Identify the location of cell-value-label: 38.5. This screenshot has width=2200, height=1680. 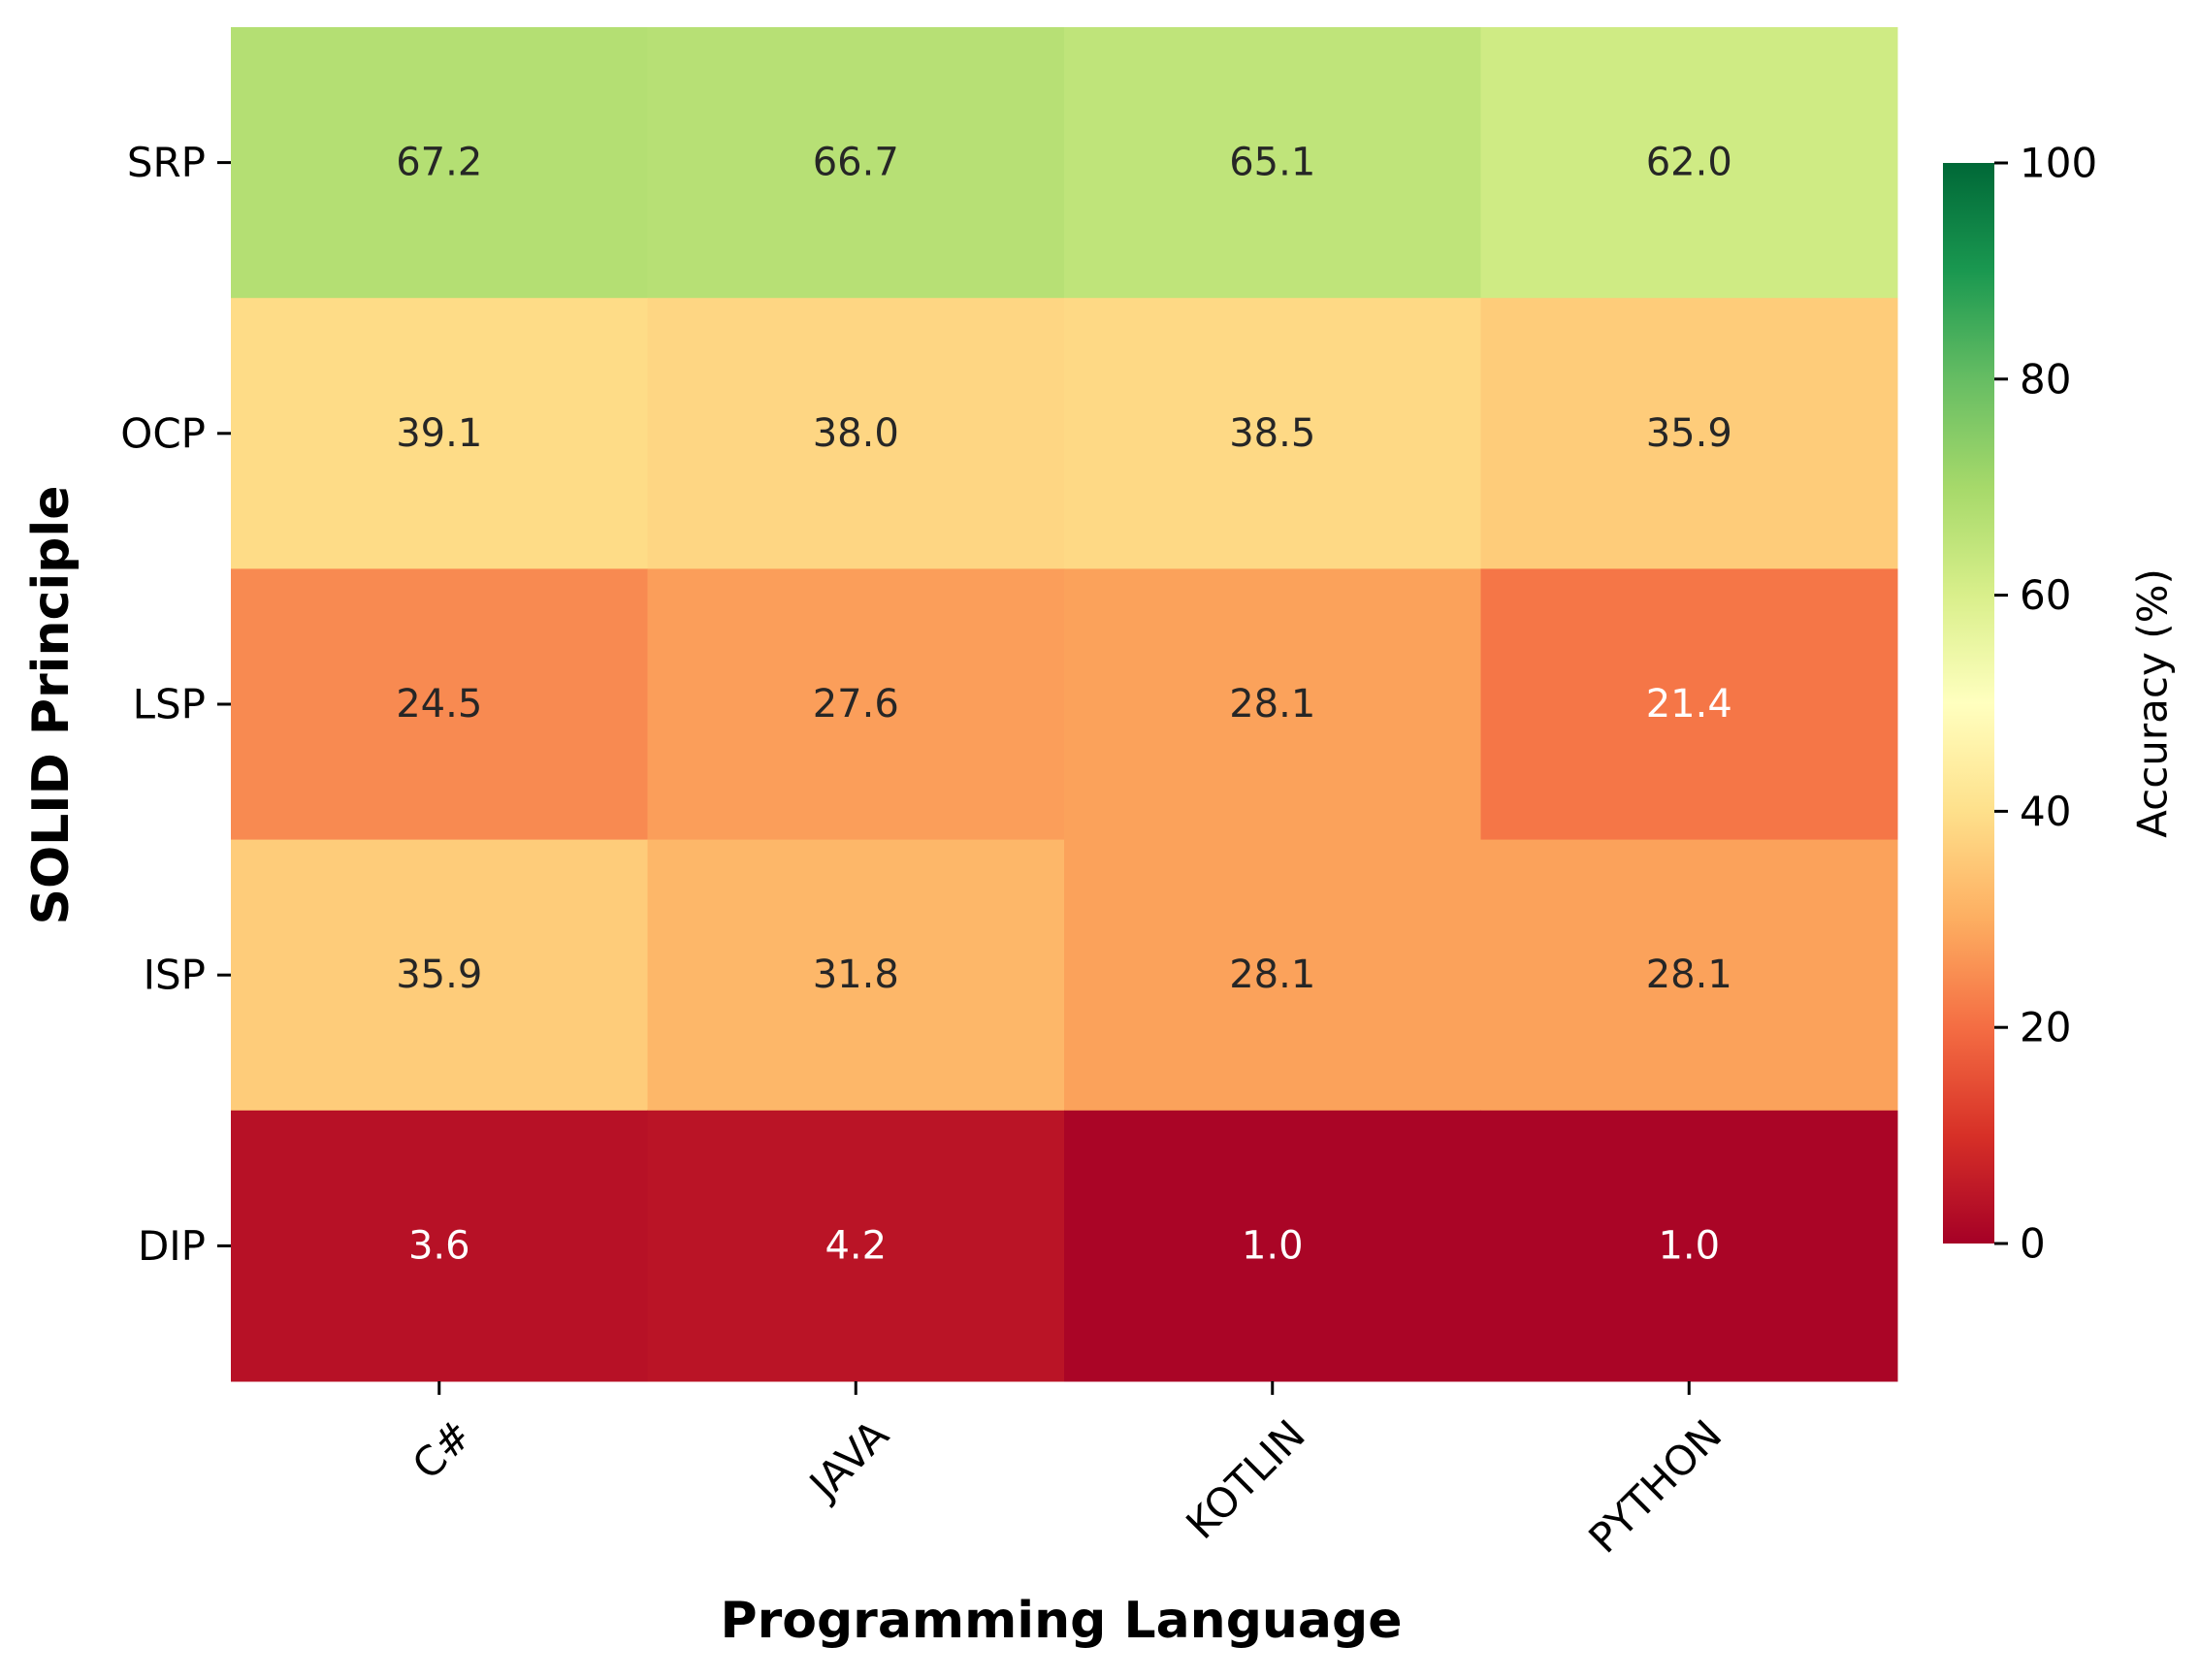
(1272, 433).